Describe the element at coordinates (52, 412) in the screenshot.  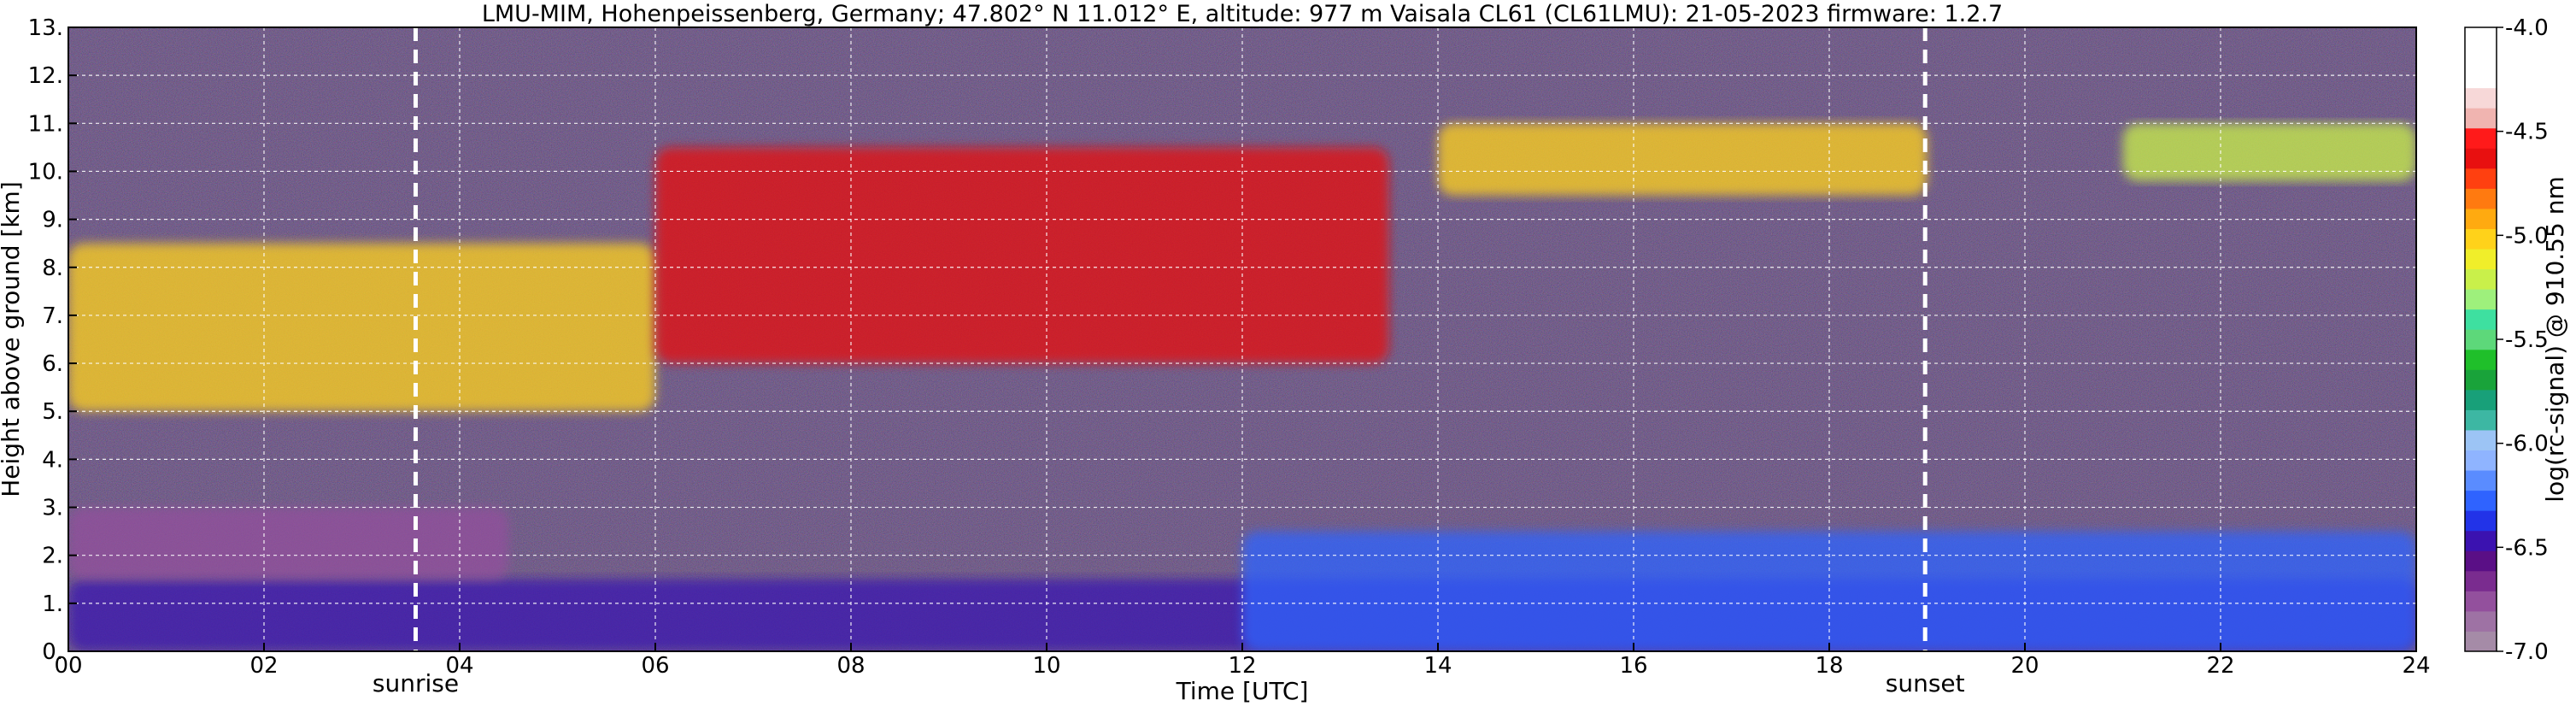
I see `y-tick-label: 5.` at that location.